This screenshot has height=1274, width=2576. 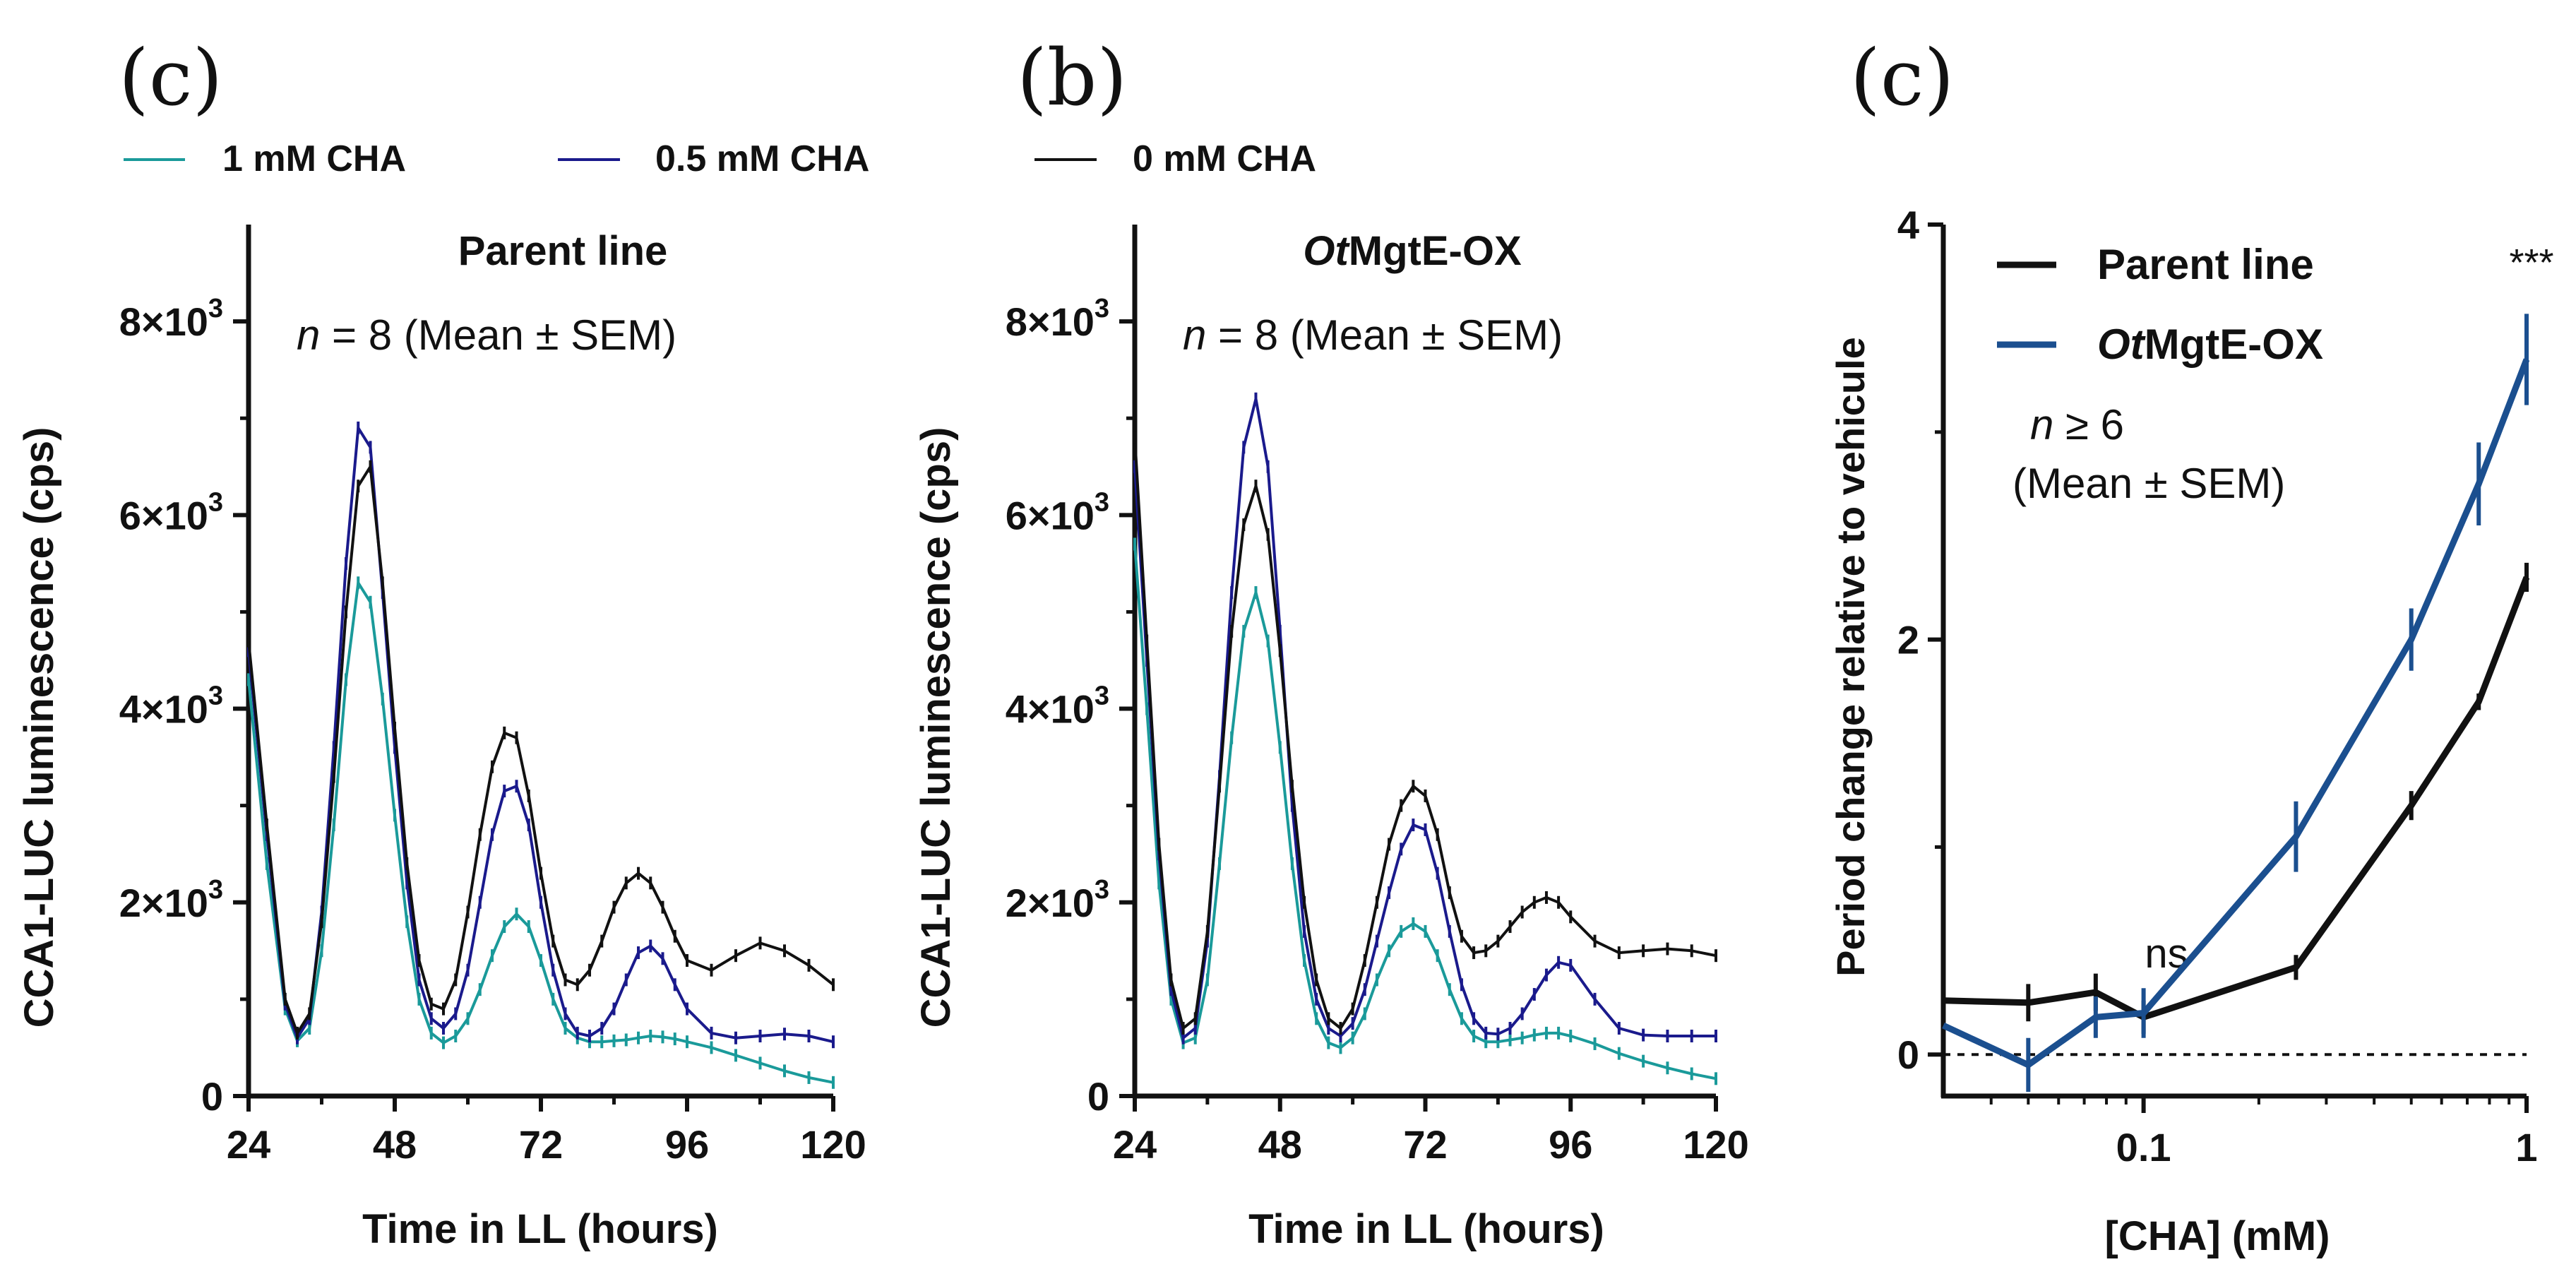 What do you see at coordinates (314, 158) in the screenshot?
I see `legend-label-1mM: 1 mM CHA` at bounding box center [314, 158].